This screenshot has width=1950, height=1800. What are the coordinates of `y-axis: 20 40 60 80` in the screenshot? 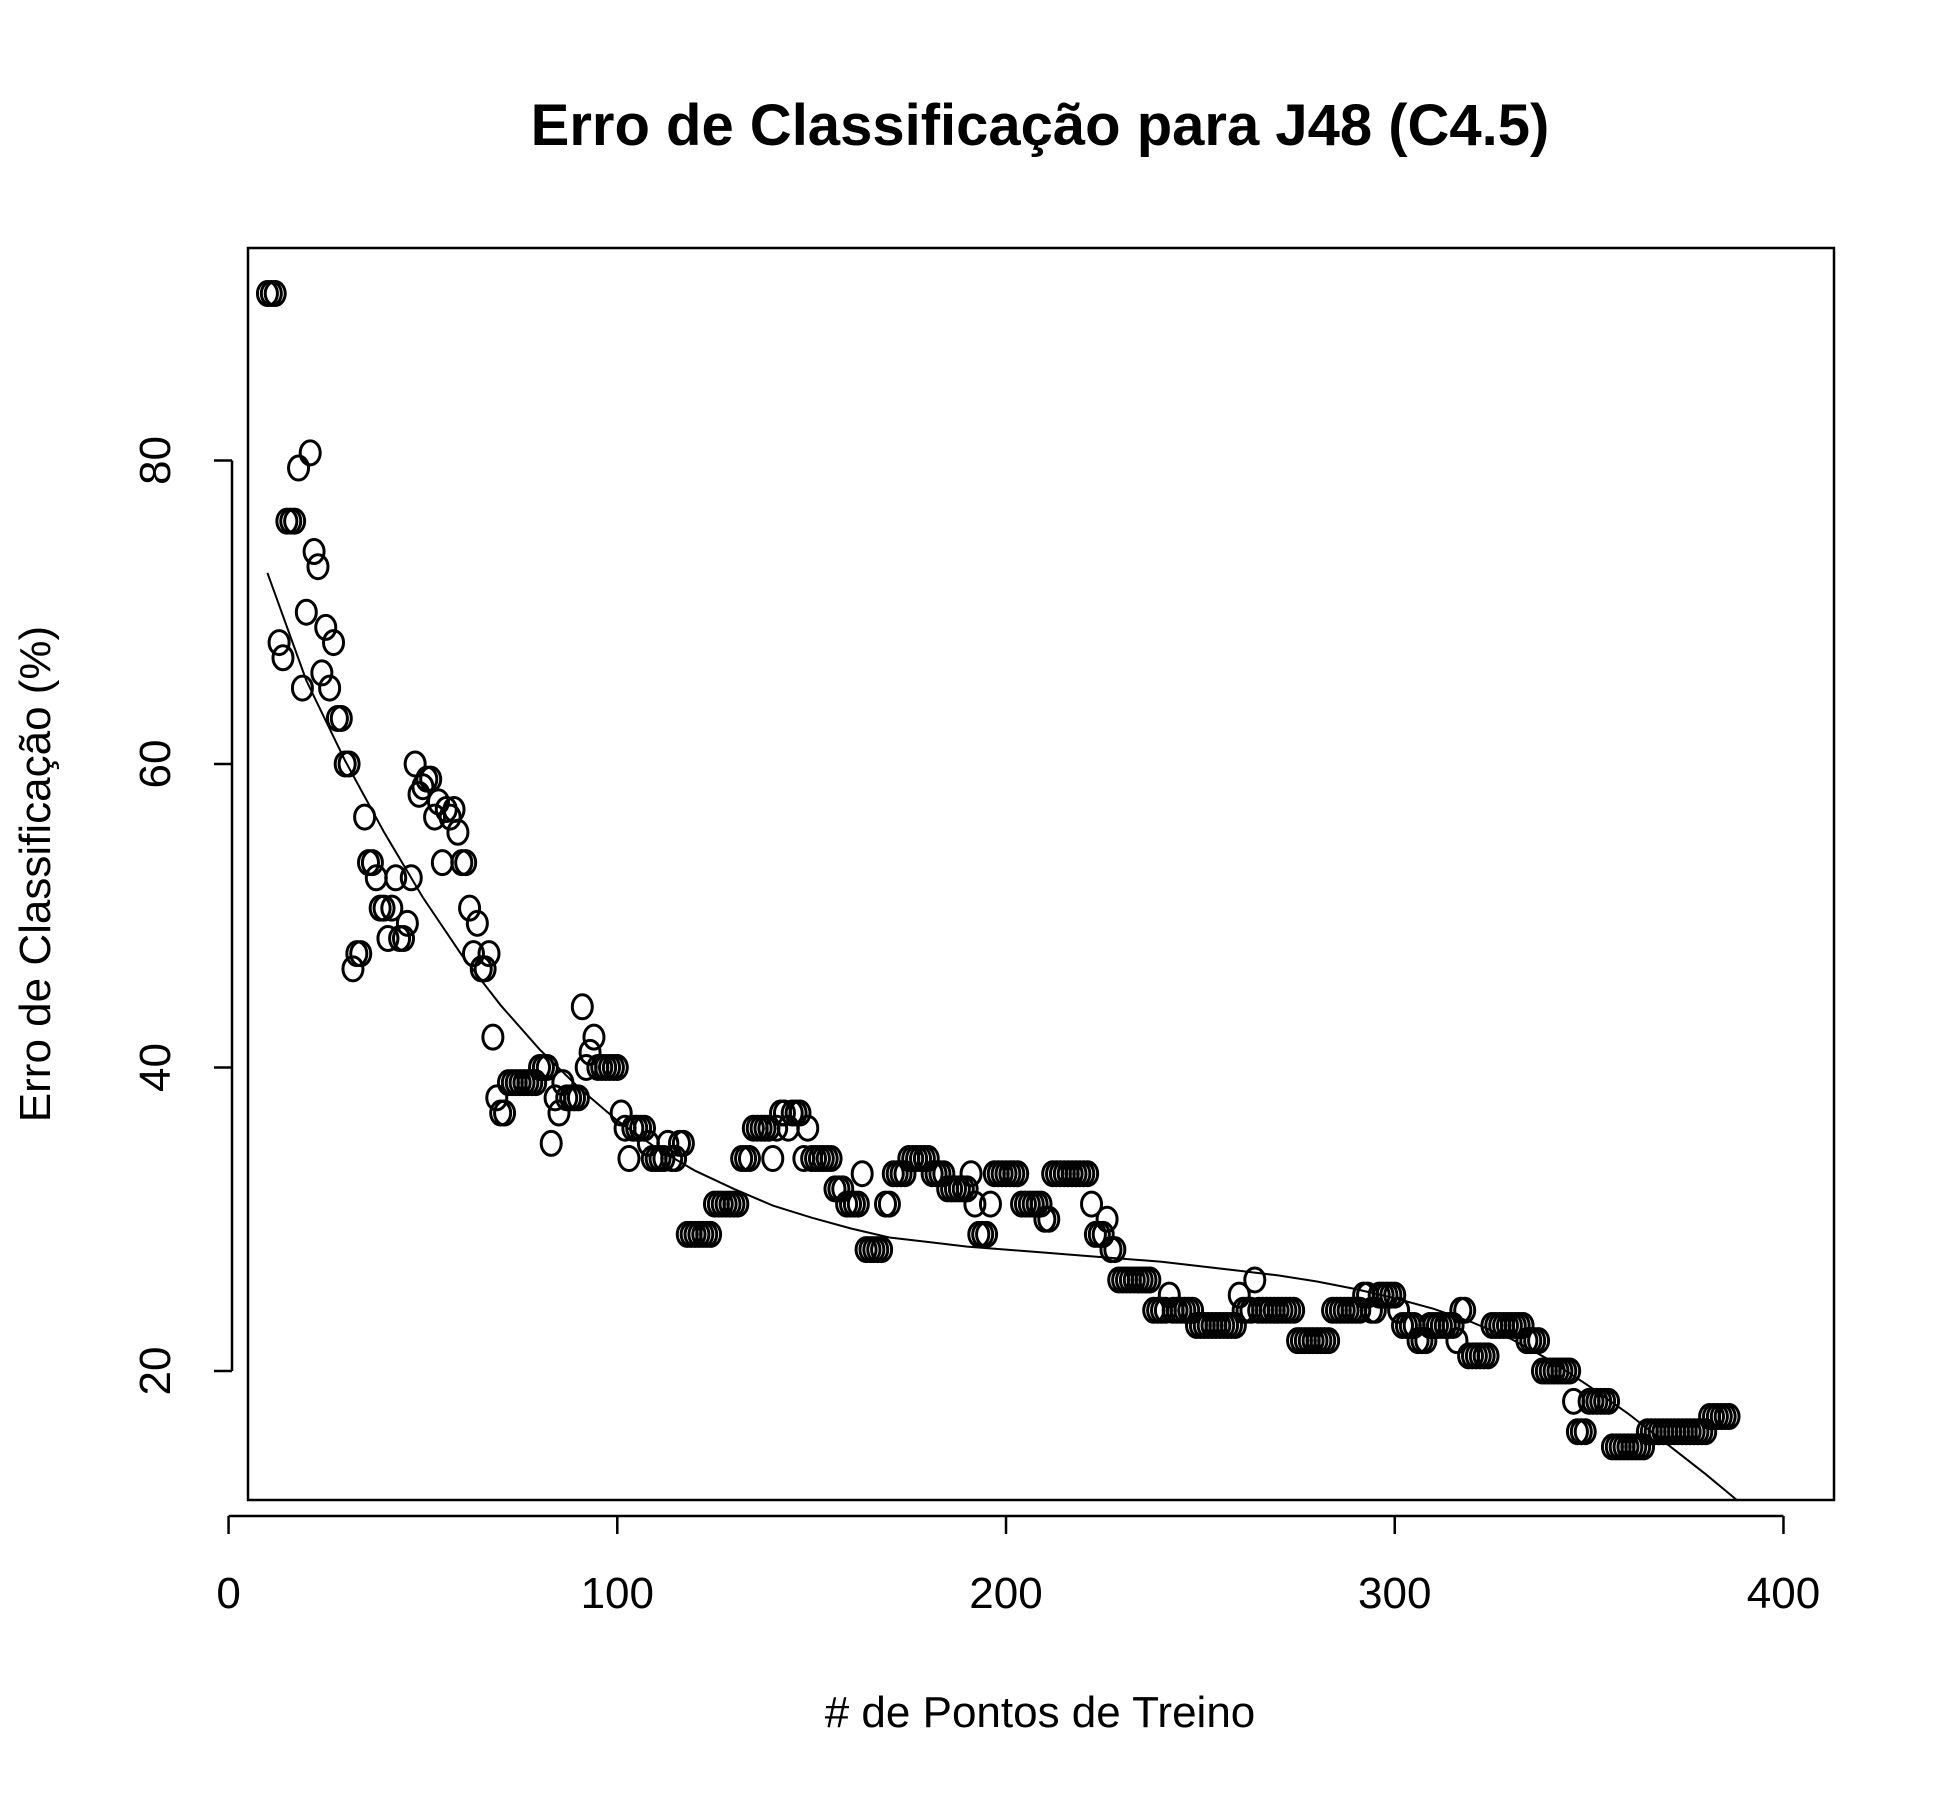 It's located at (182, 916).